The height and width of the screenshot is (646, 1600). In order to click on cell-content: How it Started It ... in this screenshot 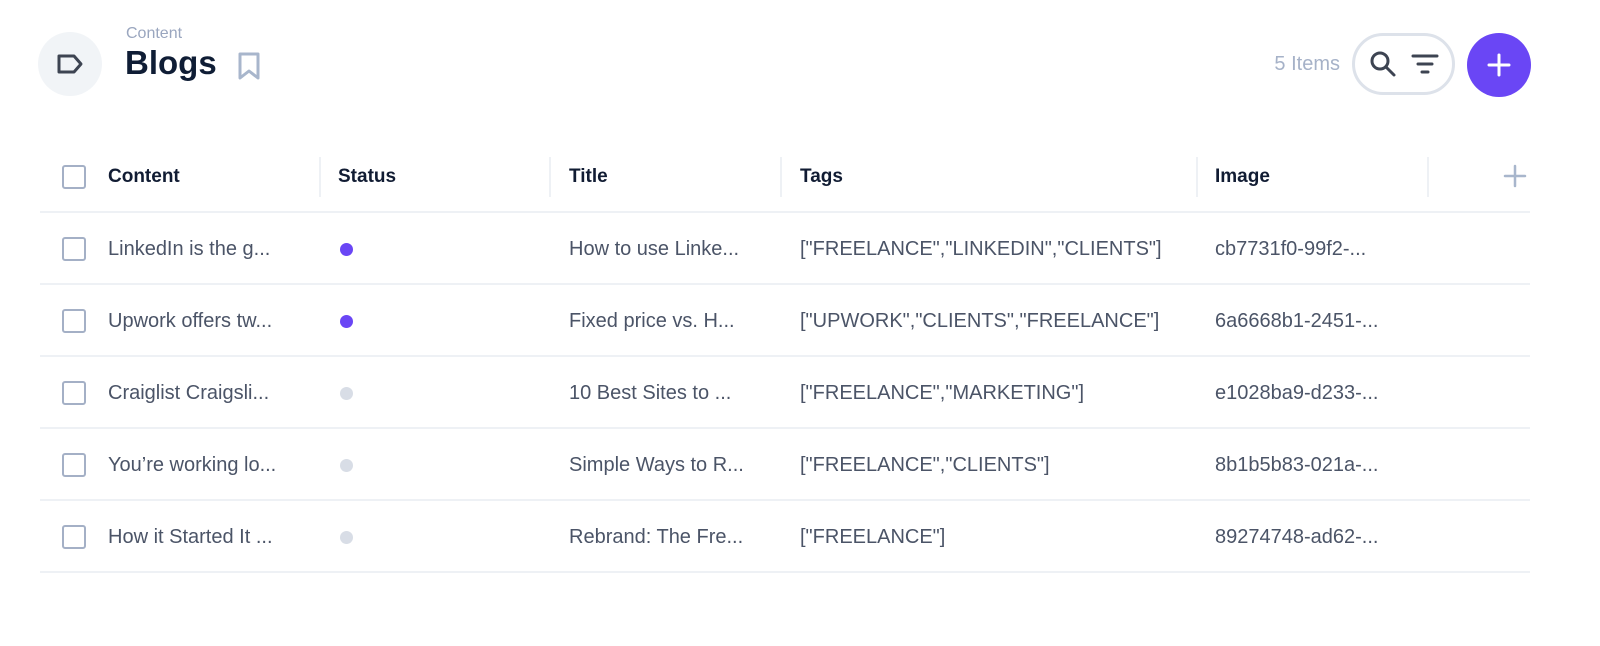, I will do `click(190, 537)`.